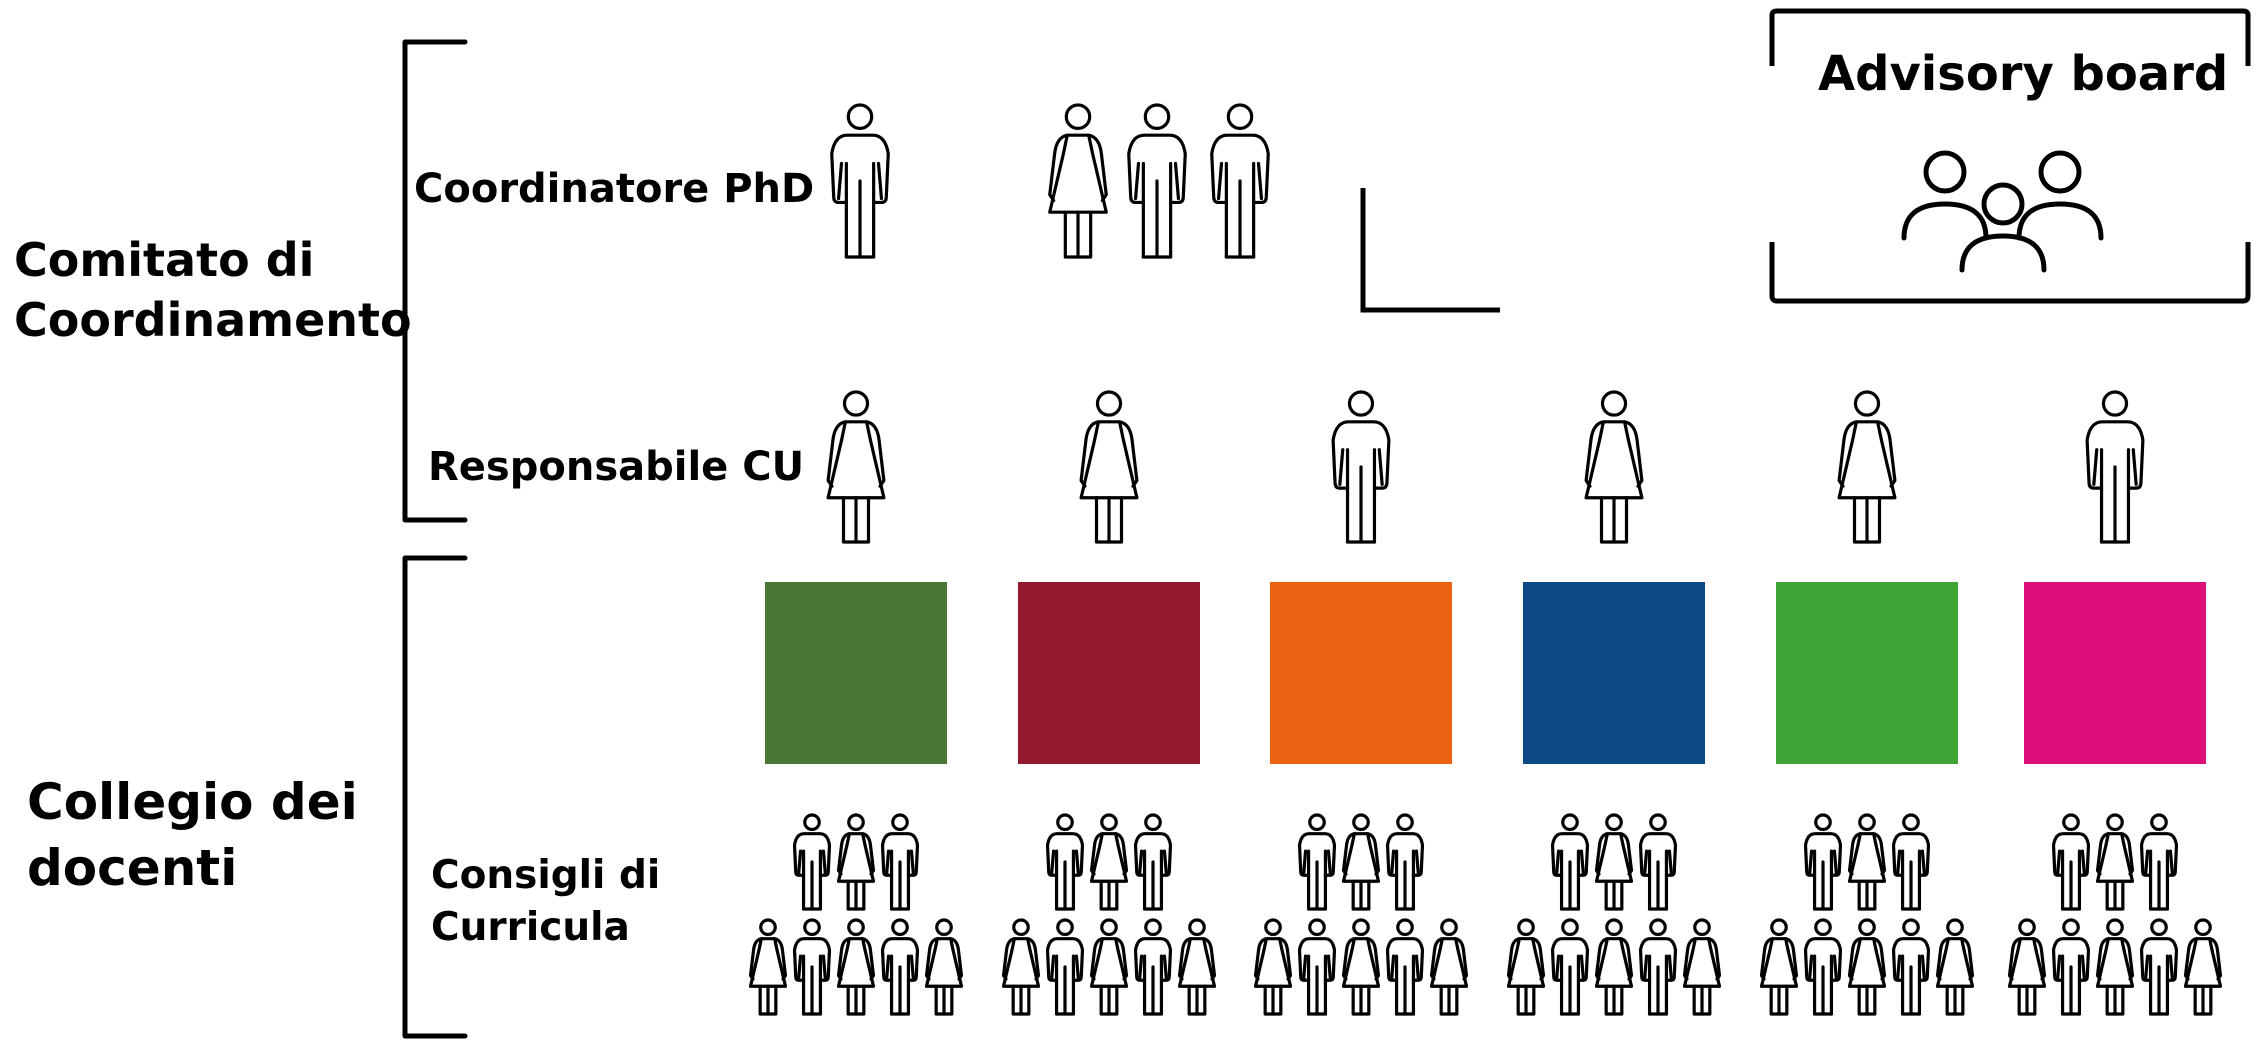 Image resolution: width=2259 pixels, height=1040 pixels. I want to click on advisory-box-bottom, so click(2010, 273).